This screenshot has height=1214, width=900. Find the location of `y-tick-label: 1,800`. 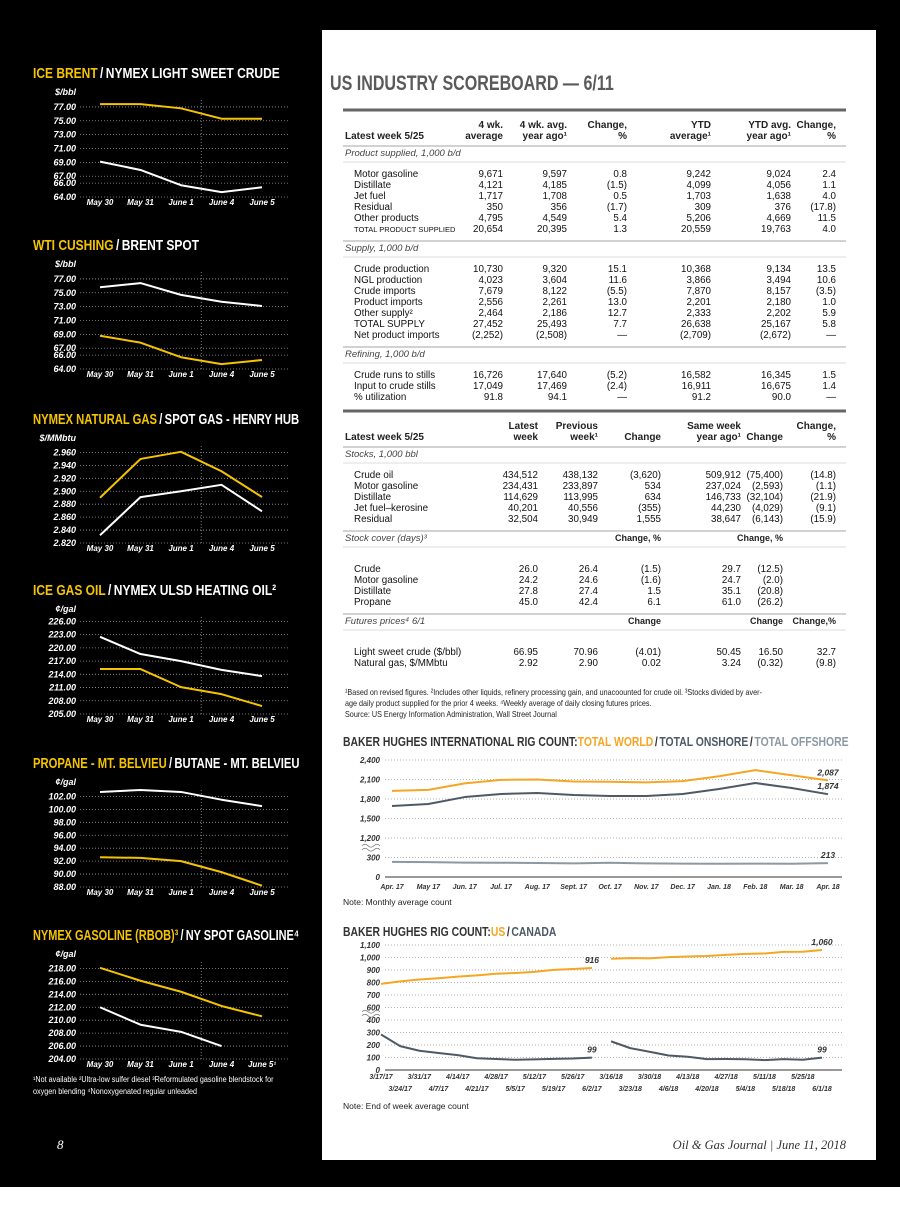

y-tick-label: 1,800 is located at coordinates (370, 799).